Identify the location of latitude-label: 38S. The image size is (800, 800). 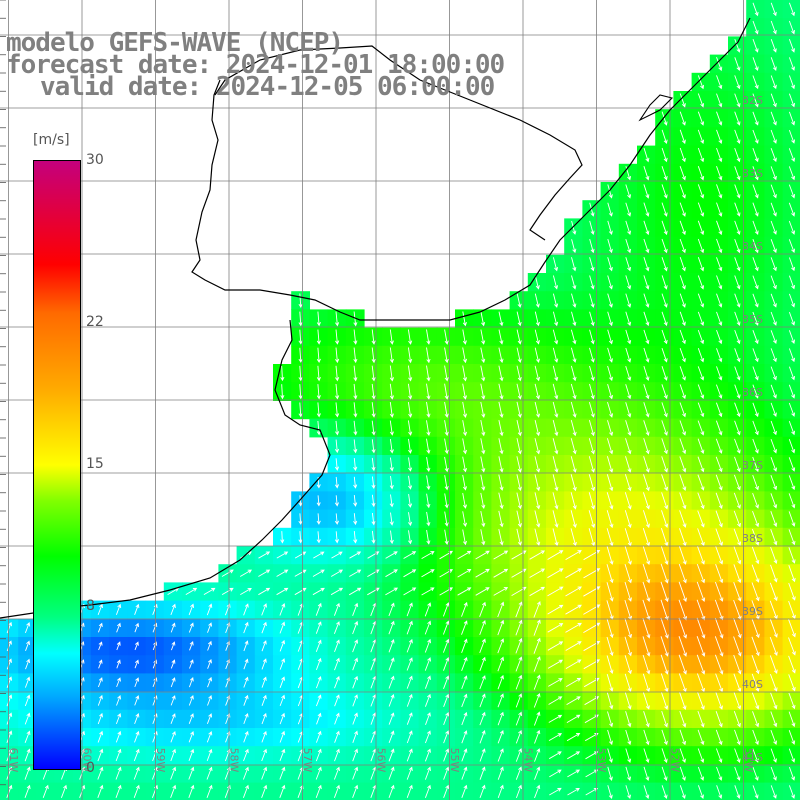
(752, 538).